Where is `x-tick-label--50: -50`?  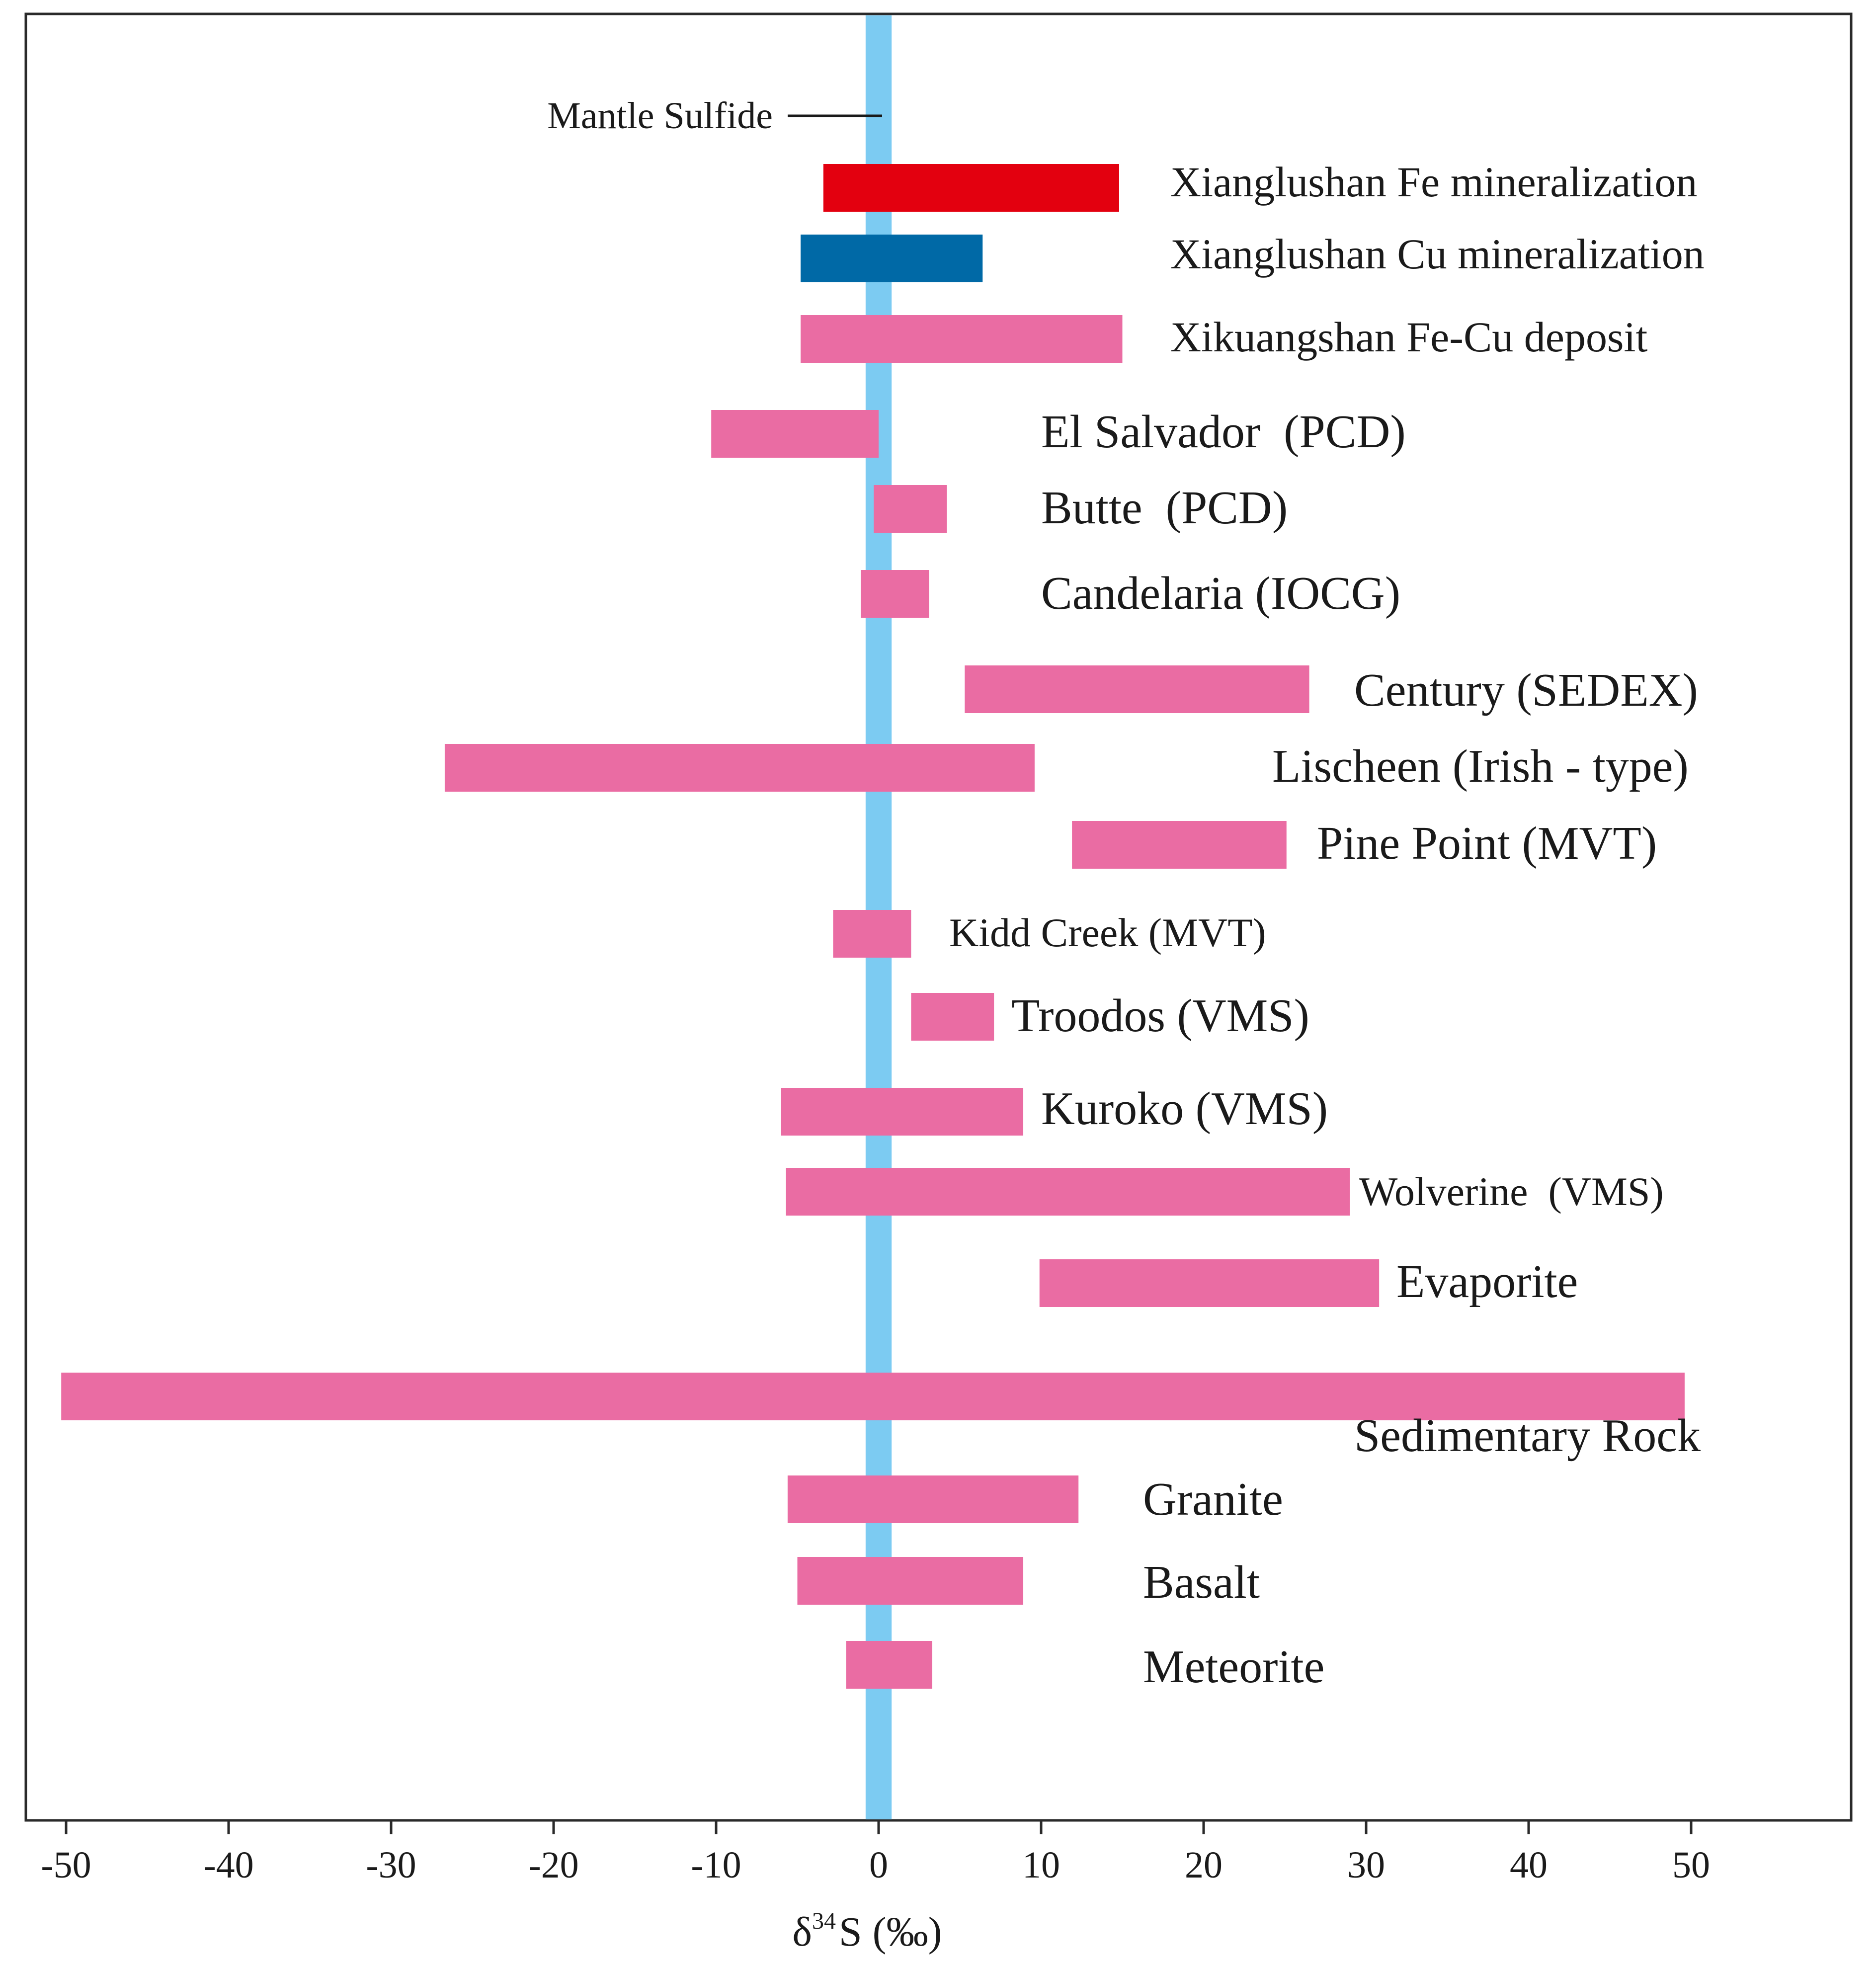 x-tick-label--50: -50 is located at coordinates (66, 1865).